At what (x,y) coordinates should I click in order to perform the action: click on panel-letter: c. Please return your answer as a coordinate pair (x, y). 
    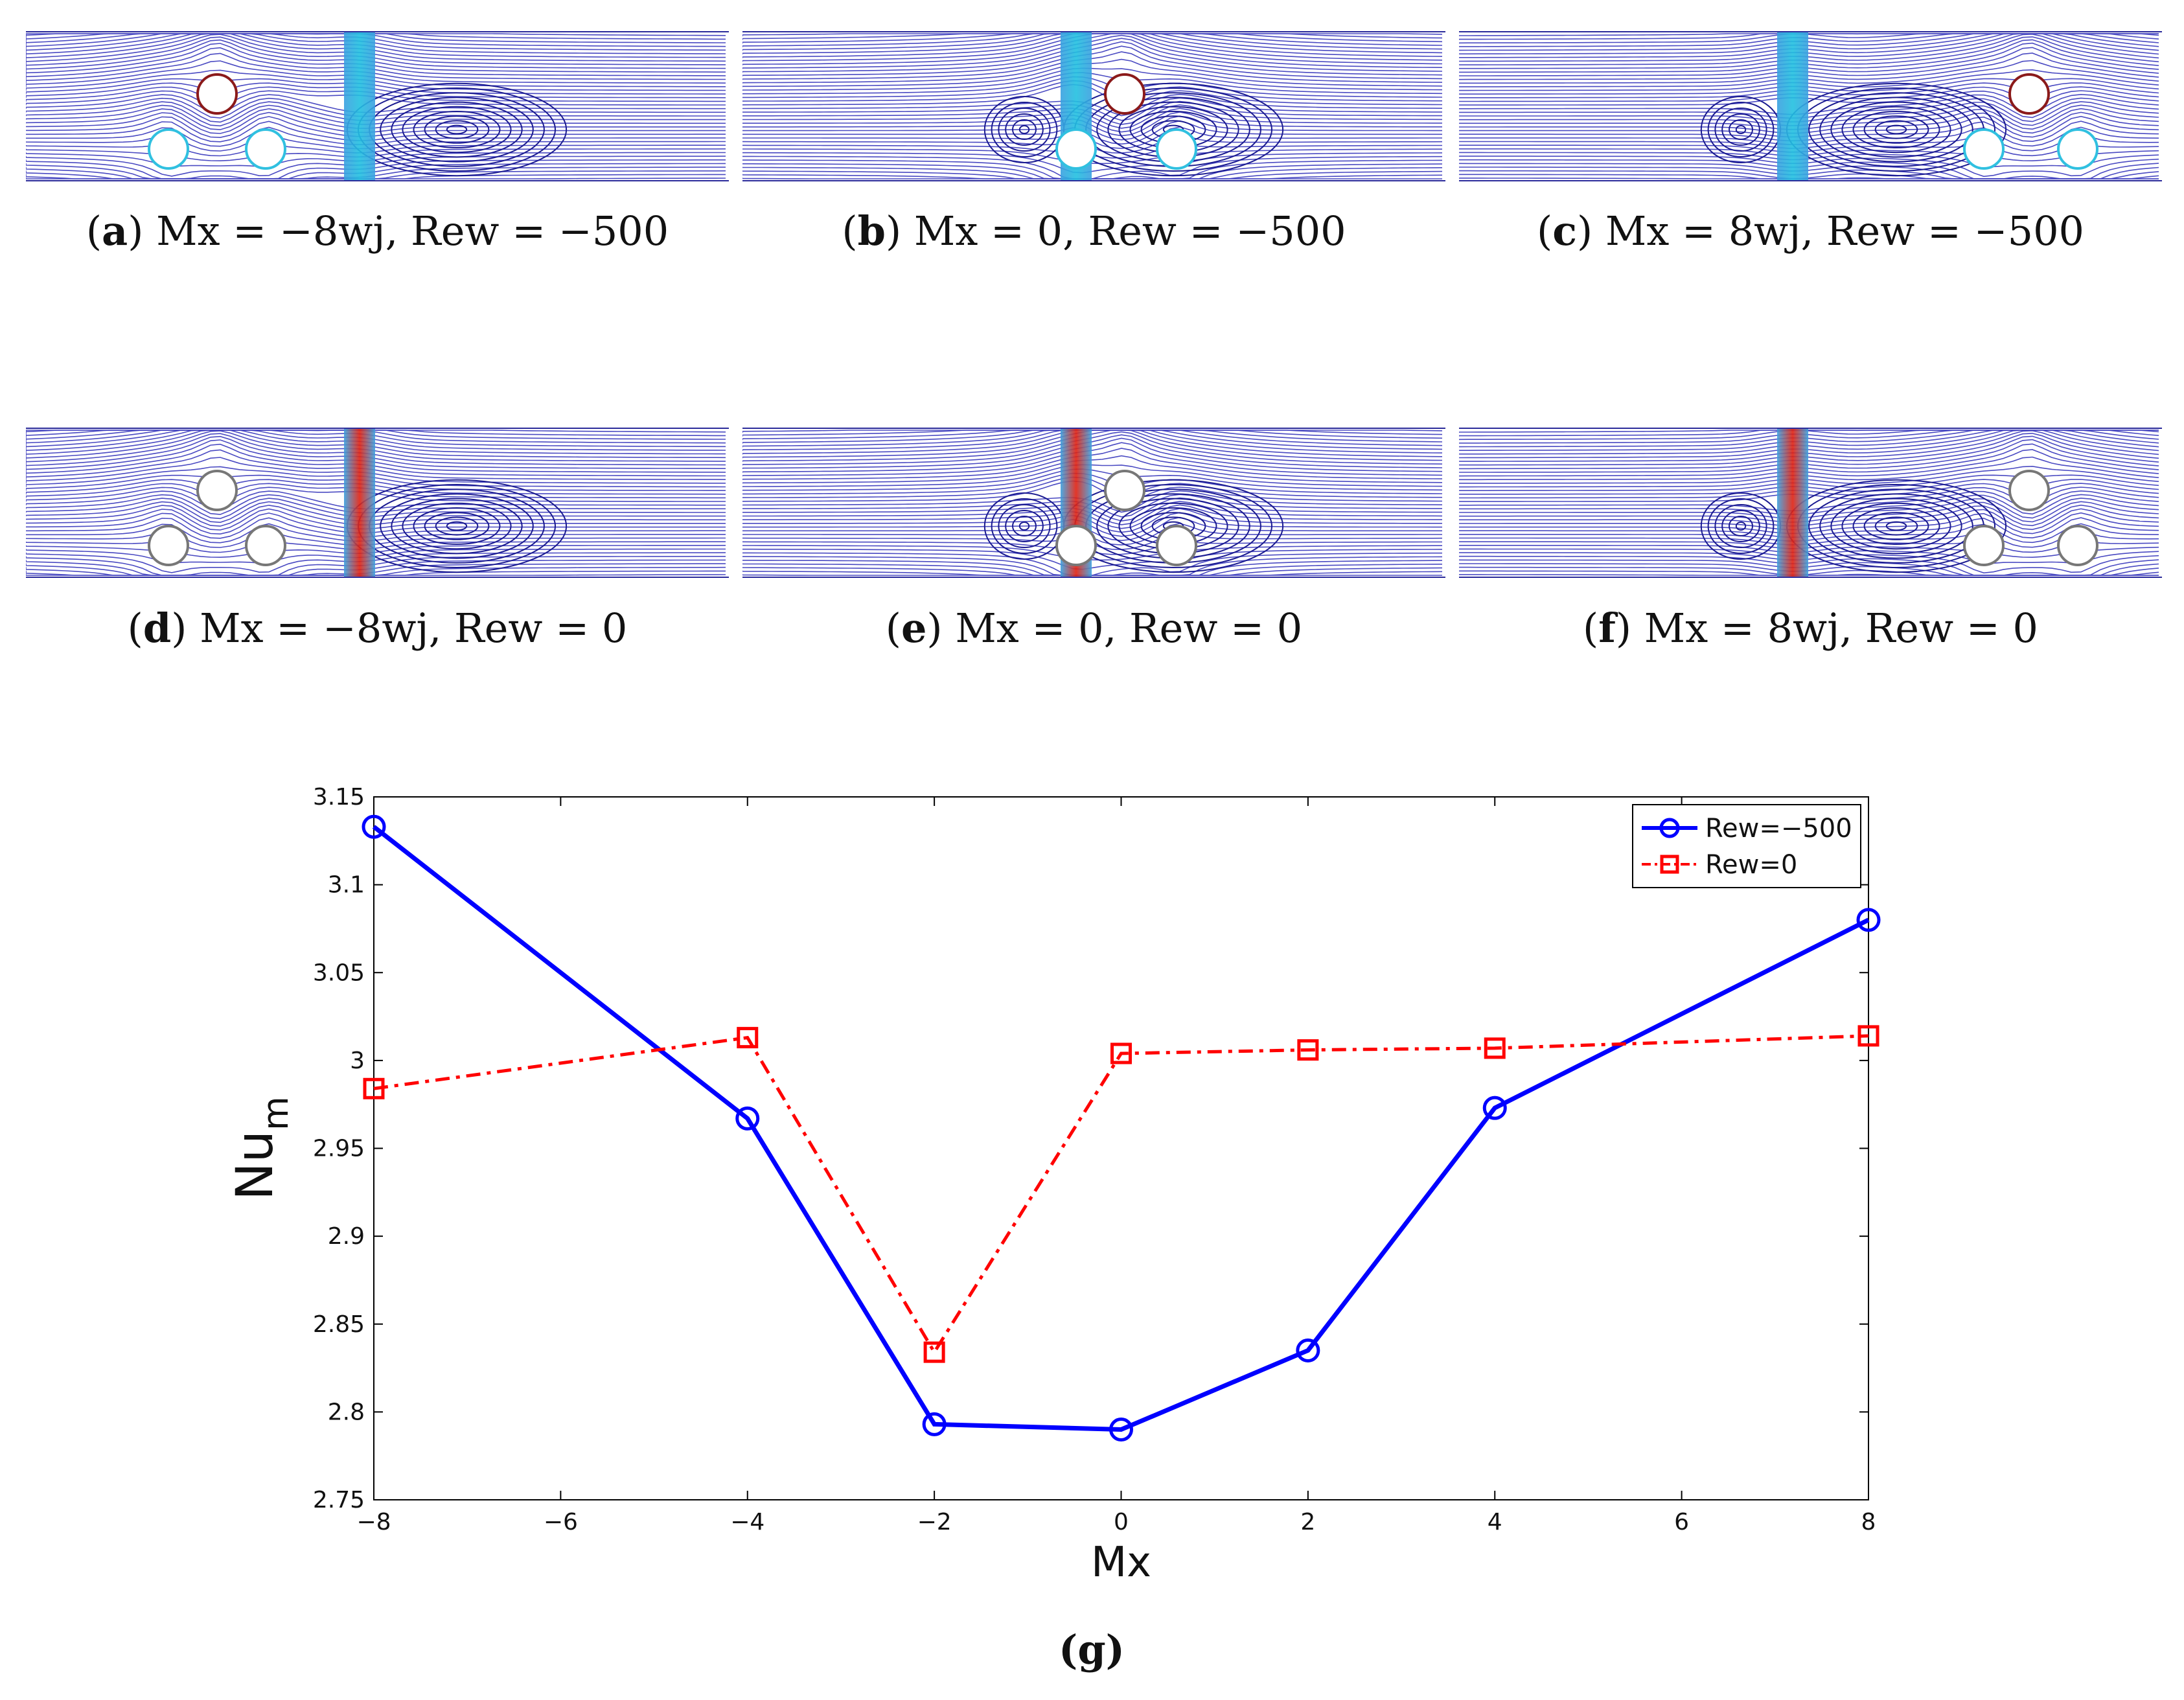
    Looking at the image, I should click on (1565, 231).